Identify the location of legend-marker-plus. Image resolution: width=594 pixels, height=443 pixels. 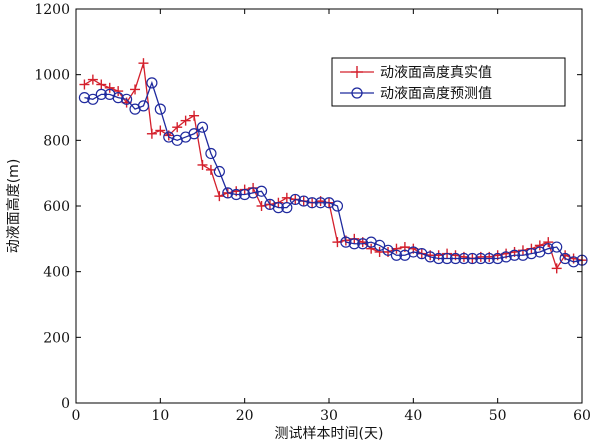
(357, 72).